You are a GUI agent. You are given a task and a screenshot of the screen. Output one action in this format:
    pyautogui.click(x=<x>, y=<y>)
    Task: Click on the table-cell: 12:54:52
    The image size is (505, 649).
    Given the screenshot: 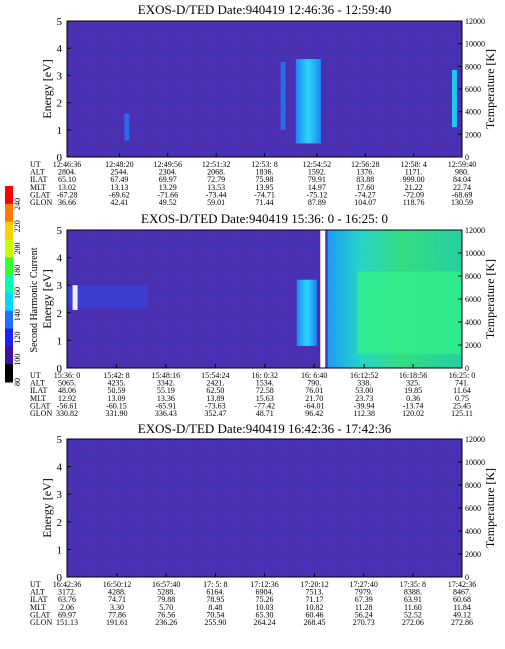 What is the action you would take?
    pyautogui.click(x=317, y=164)
    